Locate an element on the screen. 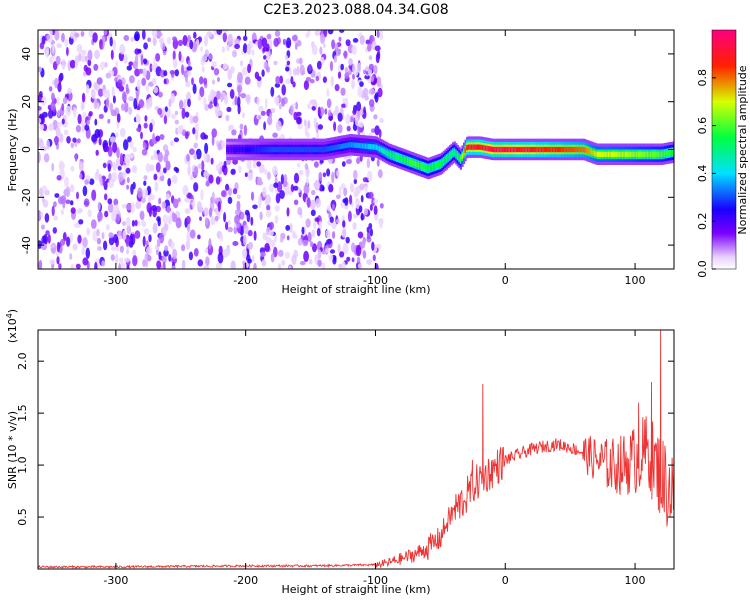  spectrogram-y-tick-label: 20 is located at coordinates (26, 102).